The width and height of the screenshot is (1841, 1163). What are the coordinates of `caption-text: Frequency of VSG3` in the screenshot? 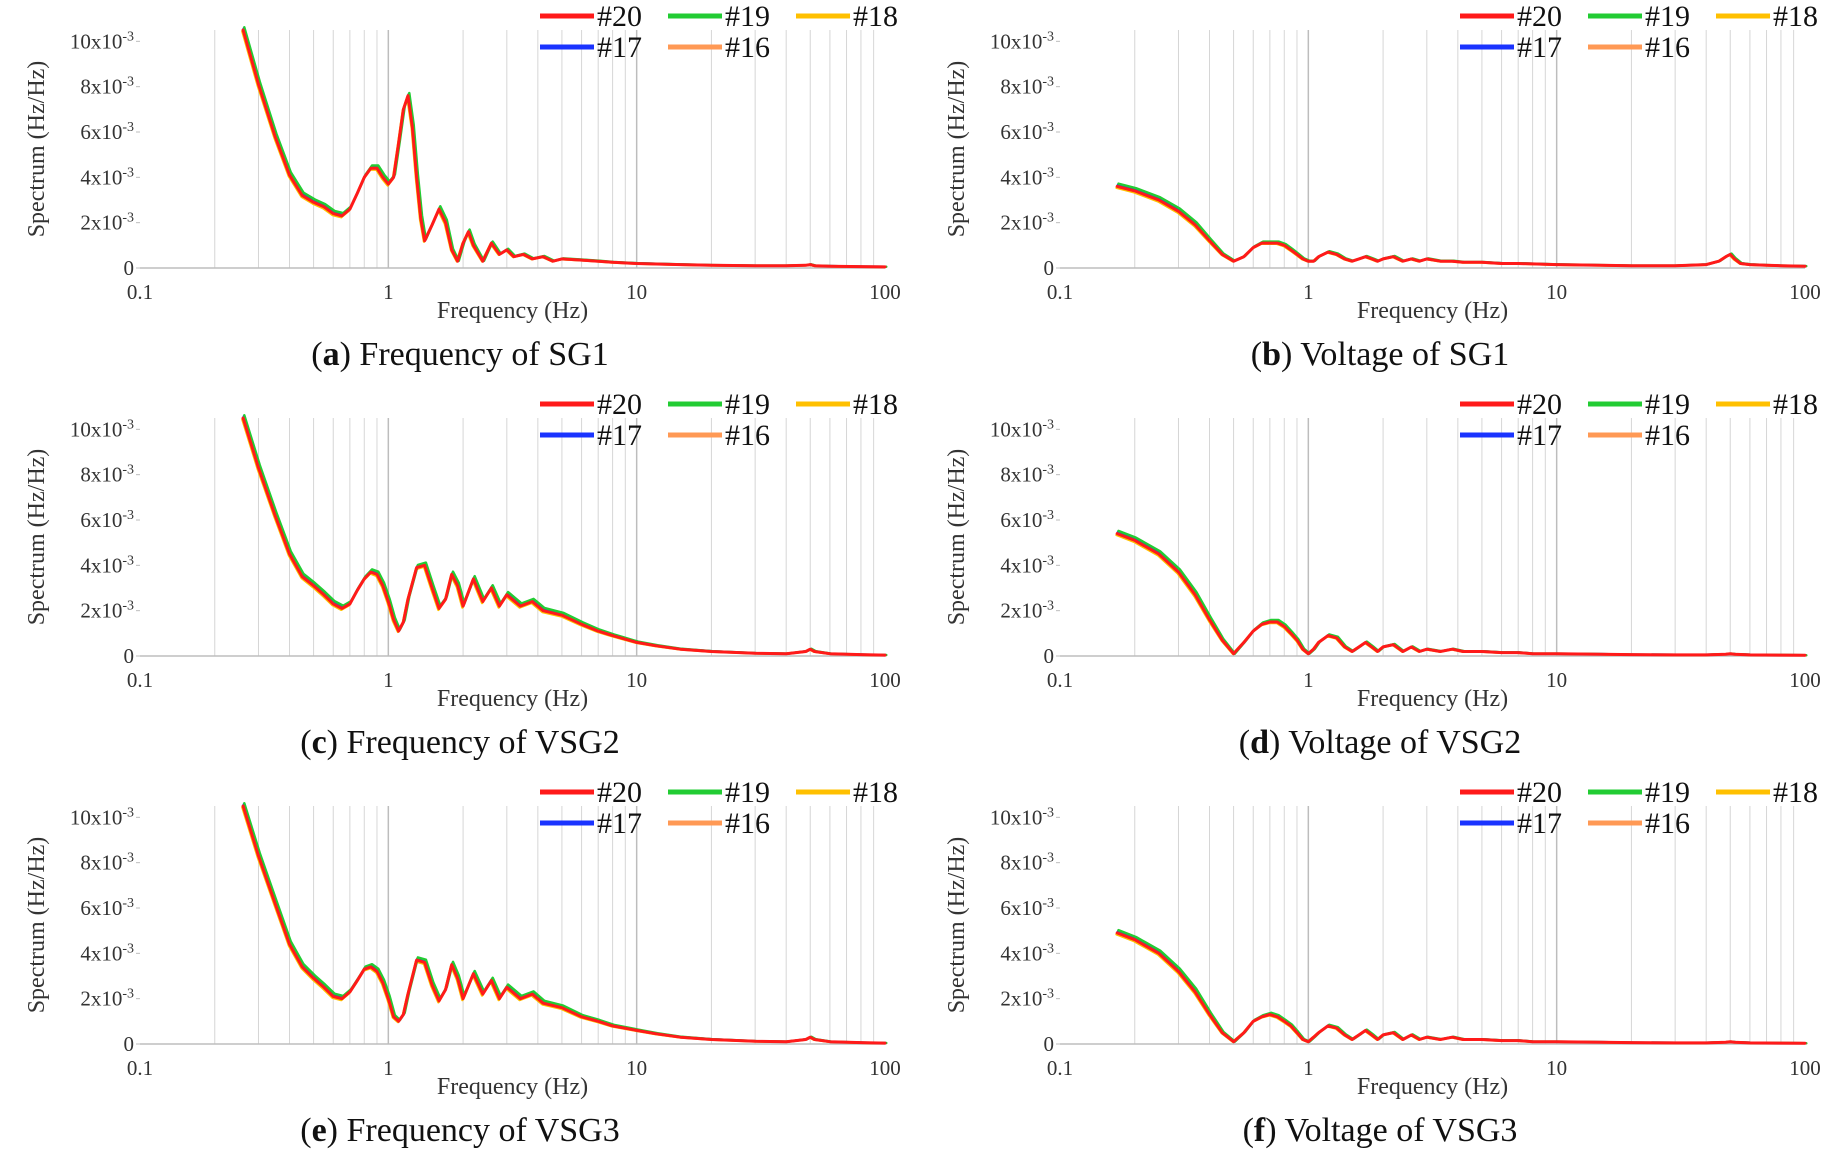 It's located at (479, 1130).